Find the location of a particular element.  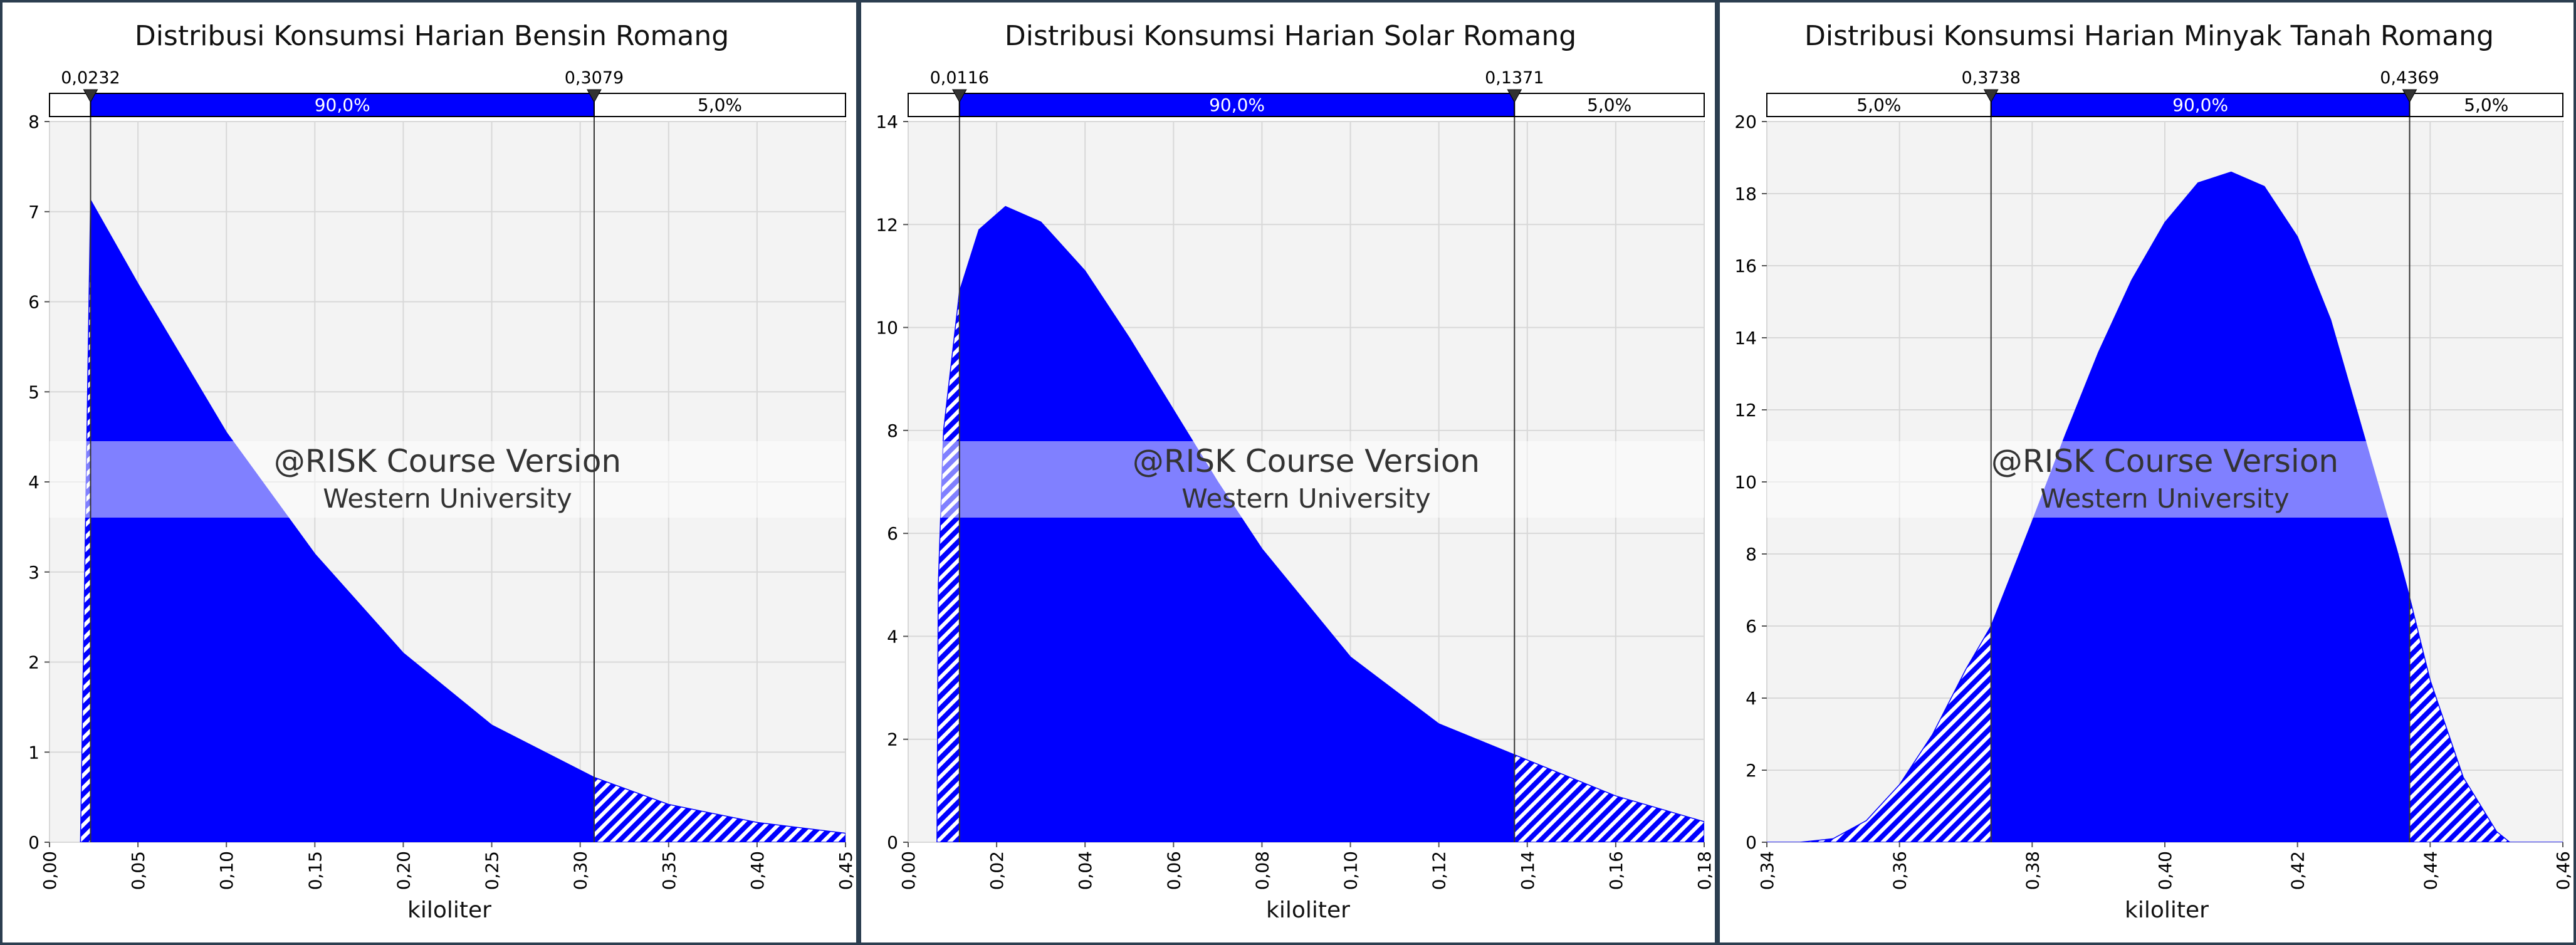

x-tick-label: 0,15 is located at coordinates (315, 870).